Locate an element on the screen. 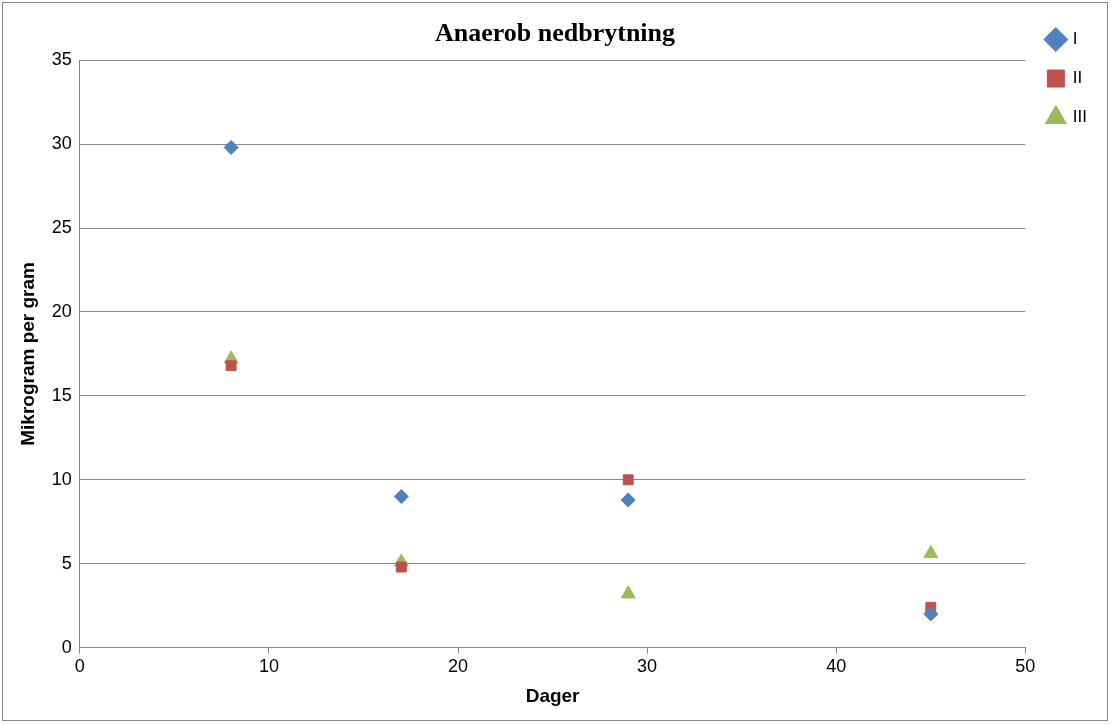 This screenshot has width=1112, height=725. legend-label: I is located at coordinates (1075, 39).